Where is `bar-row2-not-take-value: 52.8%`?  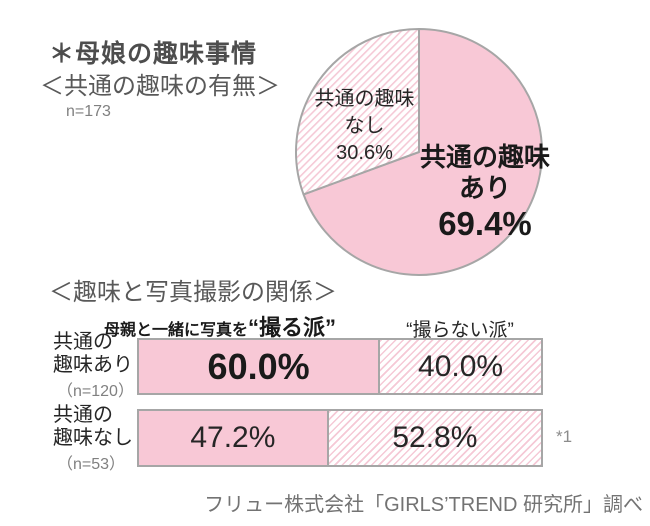
bar-row2-not-take-value: 52.8% is located at coordinates (435, 437).